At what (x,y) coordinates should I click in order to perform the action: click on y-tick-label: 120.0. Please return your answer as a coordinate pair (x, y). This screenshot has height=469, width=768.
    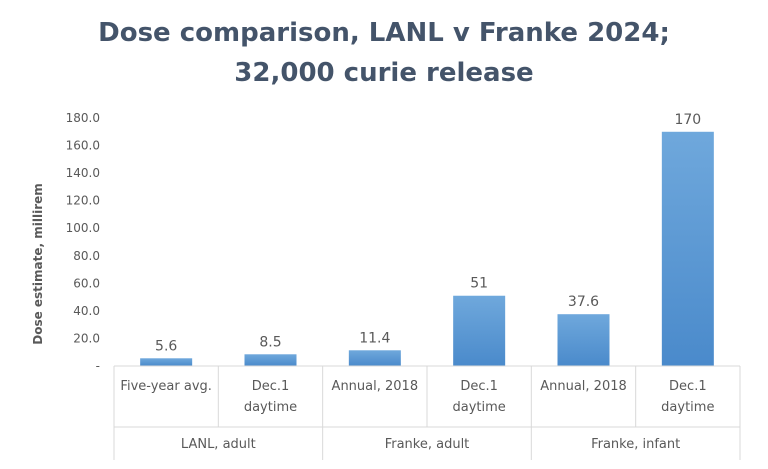
    Looking at the image, I should click on (83, 201).